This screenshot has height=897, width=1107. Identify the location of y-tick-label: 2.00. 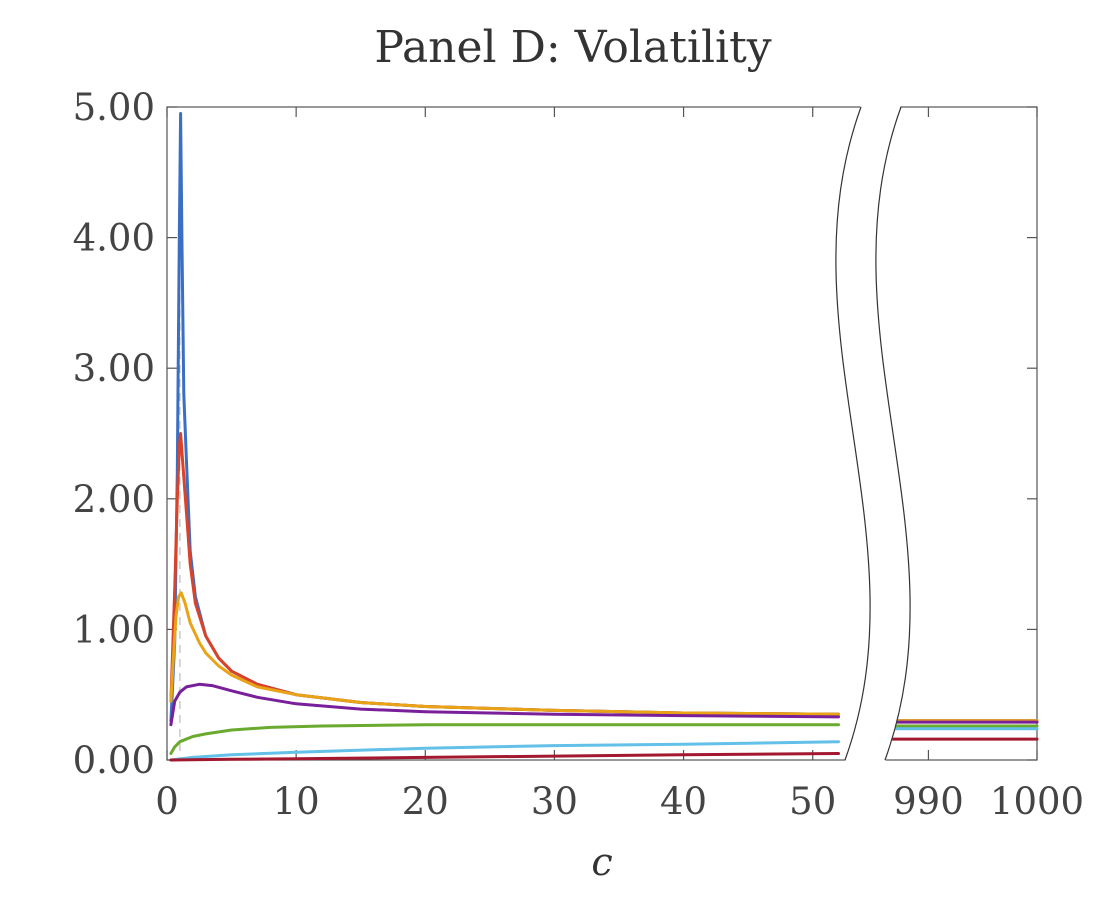
(114, 499).